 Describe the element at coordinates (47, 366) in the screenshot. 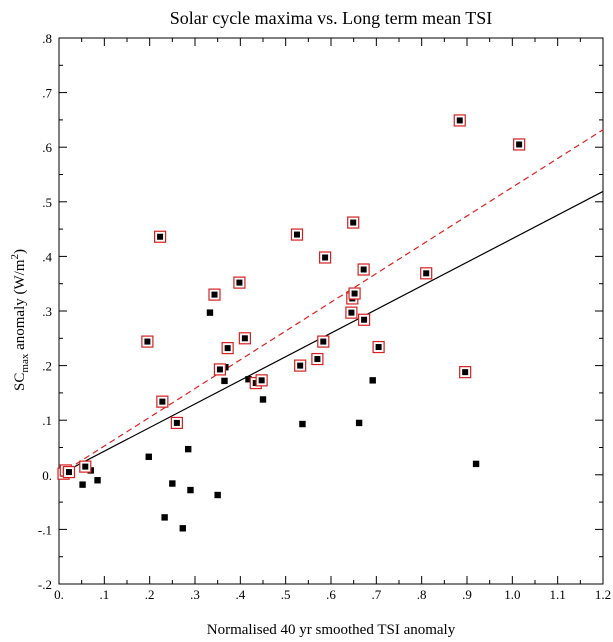

I see `y-tick-label: .2` at that location.